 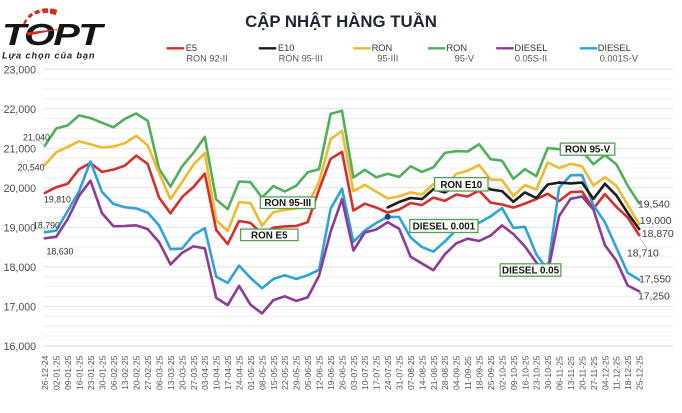 I want to click on svg-text: 13-03-25, so click(x=171, y=372).